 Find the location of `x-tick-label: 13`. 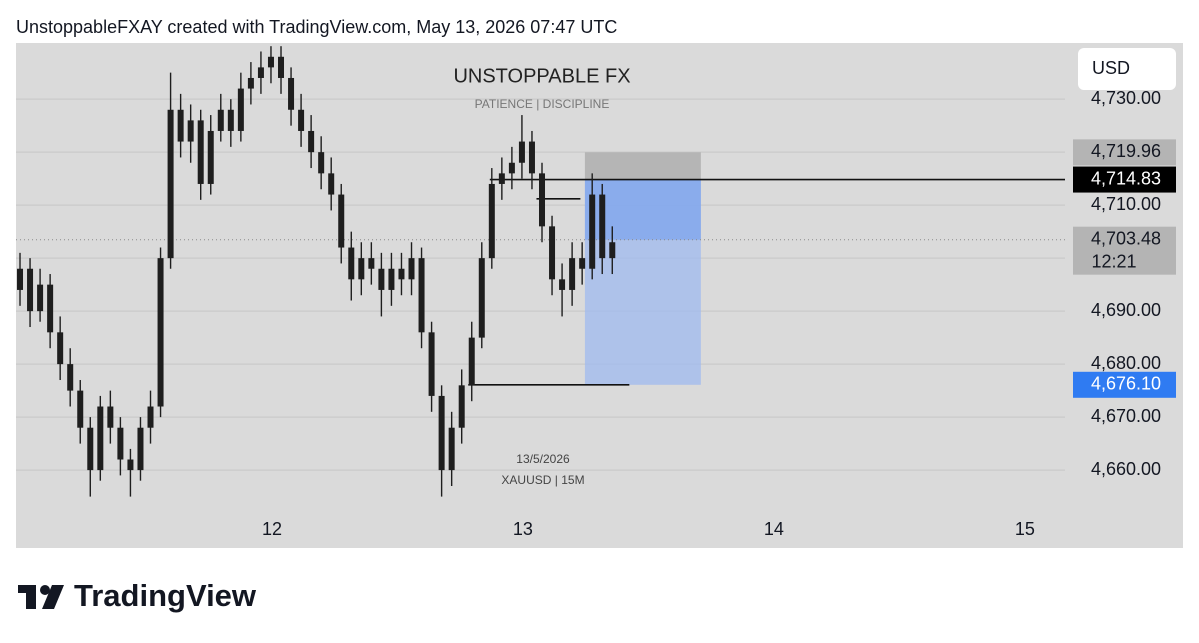

x-tick-label: 13 is located at coordinates (523, 529).